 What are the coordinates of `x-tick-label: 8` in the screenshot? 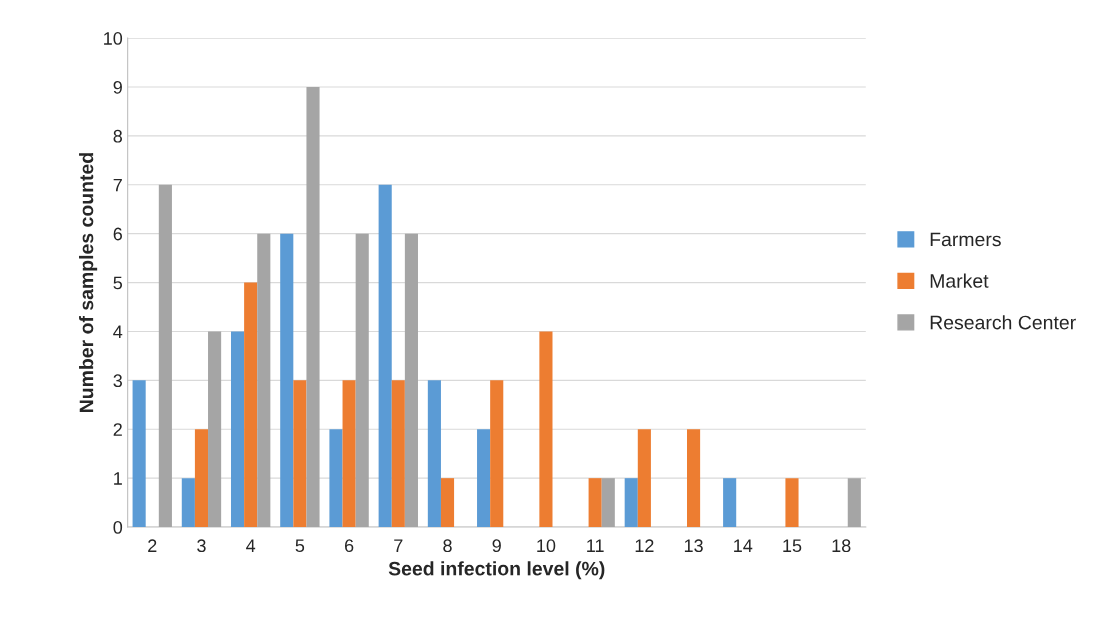 It's located at (447, 546).